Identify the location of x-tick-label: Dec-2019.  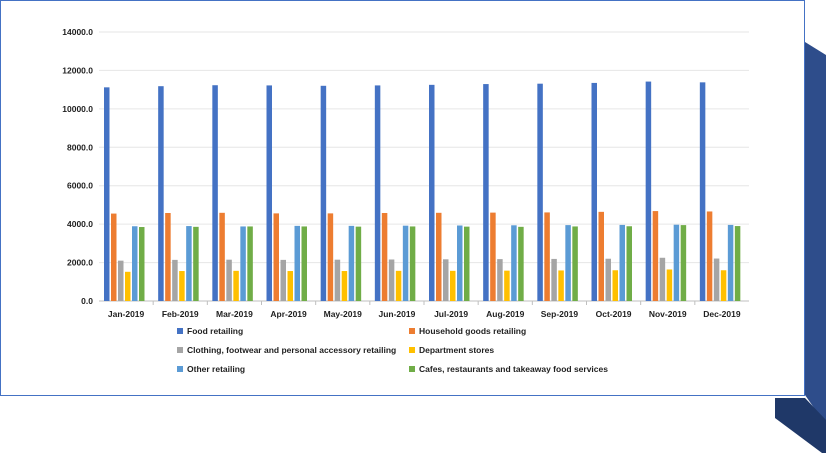
(722, 314).